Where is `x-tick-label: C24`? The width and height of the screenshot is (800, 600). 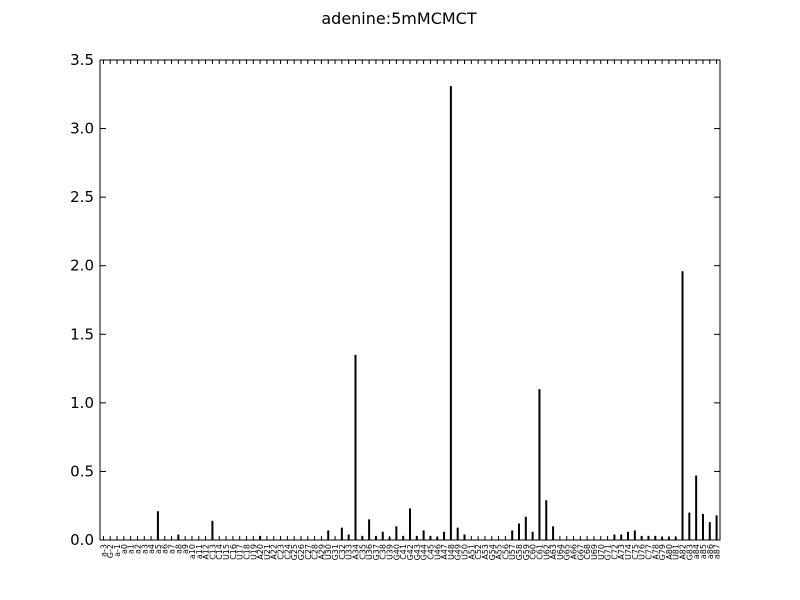 x-tick-label: C24 is located at coordinates (287, 552).